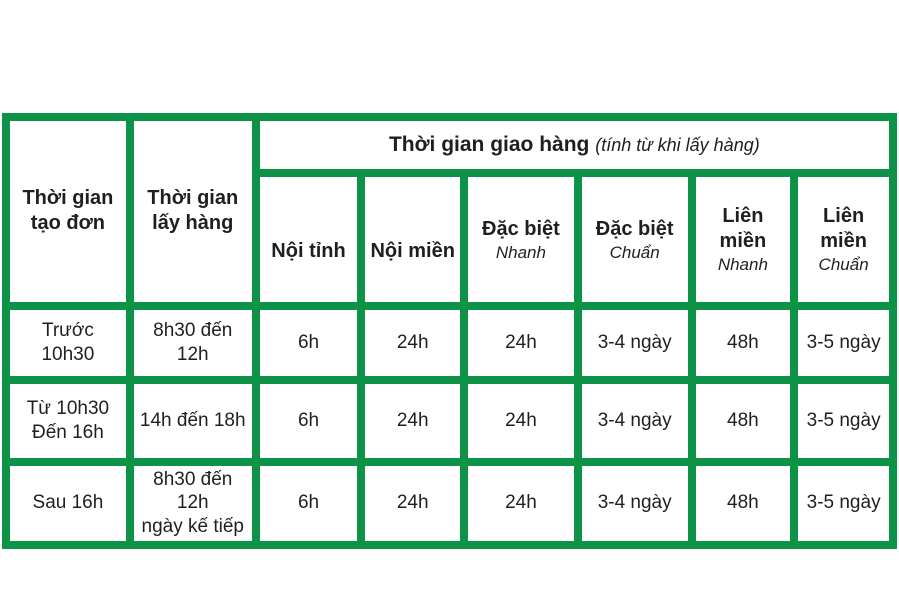 Image resolution: width=899 pixels, height=598 pixels. Describe the element at coordinates (192, 420) in the screenshot. I see `cell-pickup-time: 14h đến 18h` at that location.